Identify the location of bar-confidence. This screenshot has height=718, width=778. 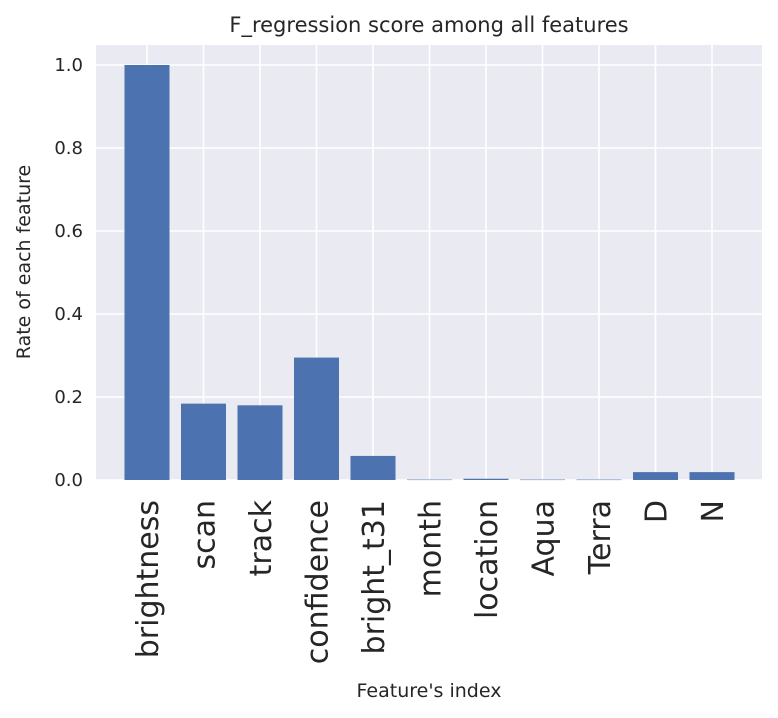
(316, 418).